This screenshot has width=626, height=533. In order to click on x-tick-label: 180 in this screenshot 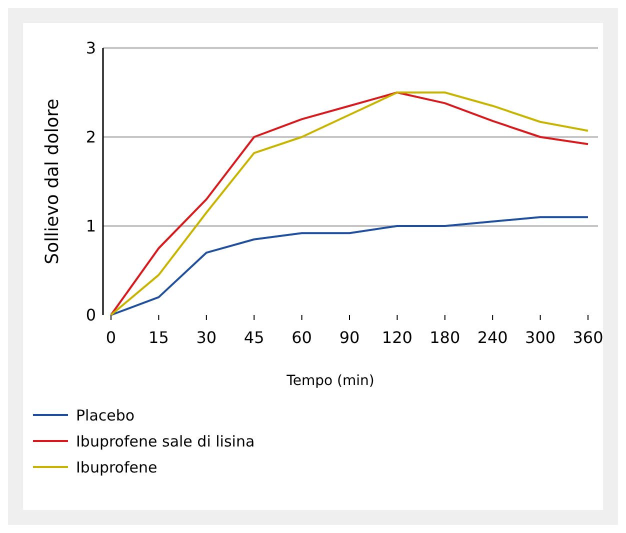, I will do `click(445, 337)`.